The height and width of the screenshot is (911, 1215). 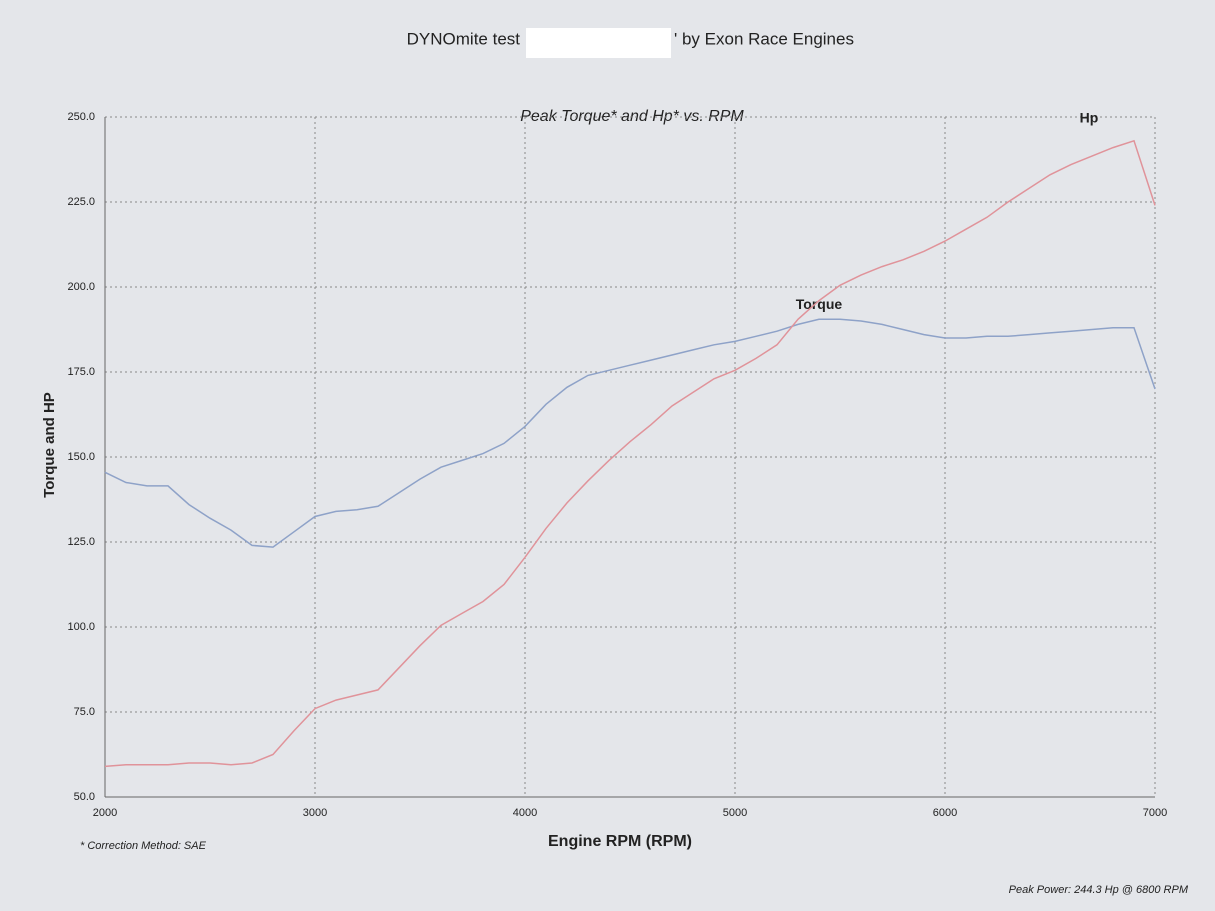 What do you see at coordinates (315, 813) in the screenshot?
I see `x-tick-label: 3000` at bounding box center [315, 813].